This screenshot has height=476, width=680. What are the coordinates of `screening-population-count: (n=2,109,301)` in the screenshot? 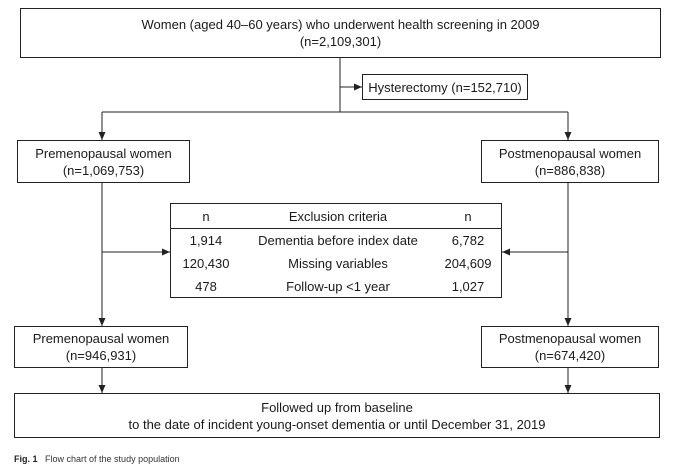 It's located at (340, 41).